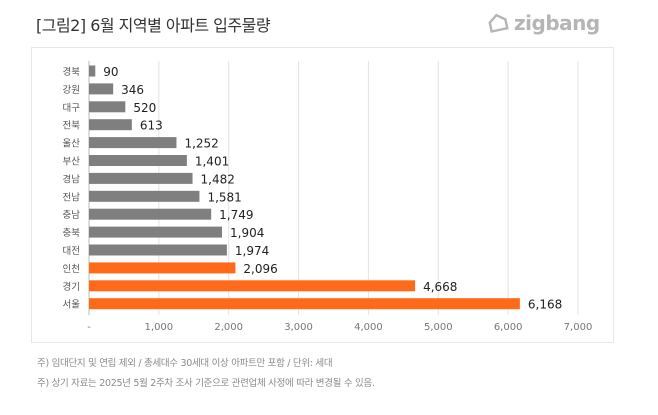 The image size is (658, 415). Describe the element at coordinates (247, 233) in the screenshot. I see `data-label: 1,904` at that location.